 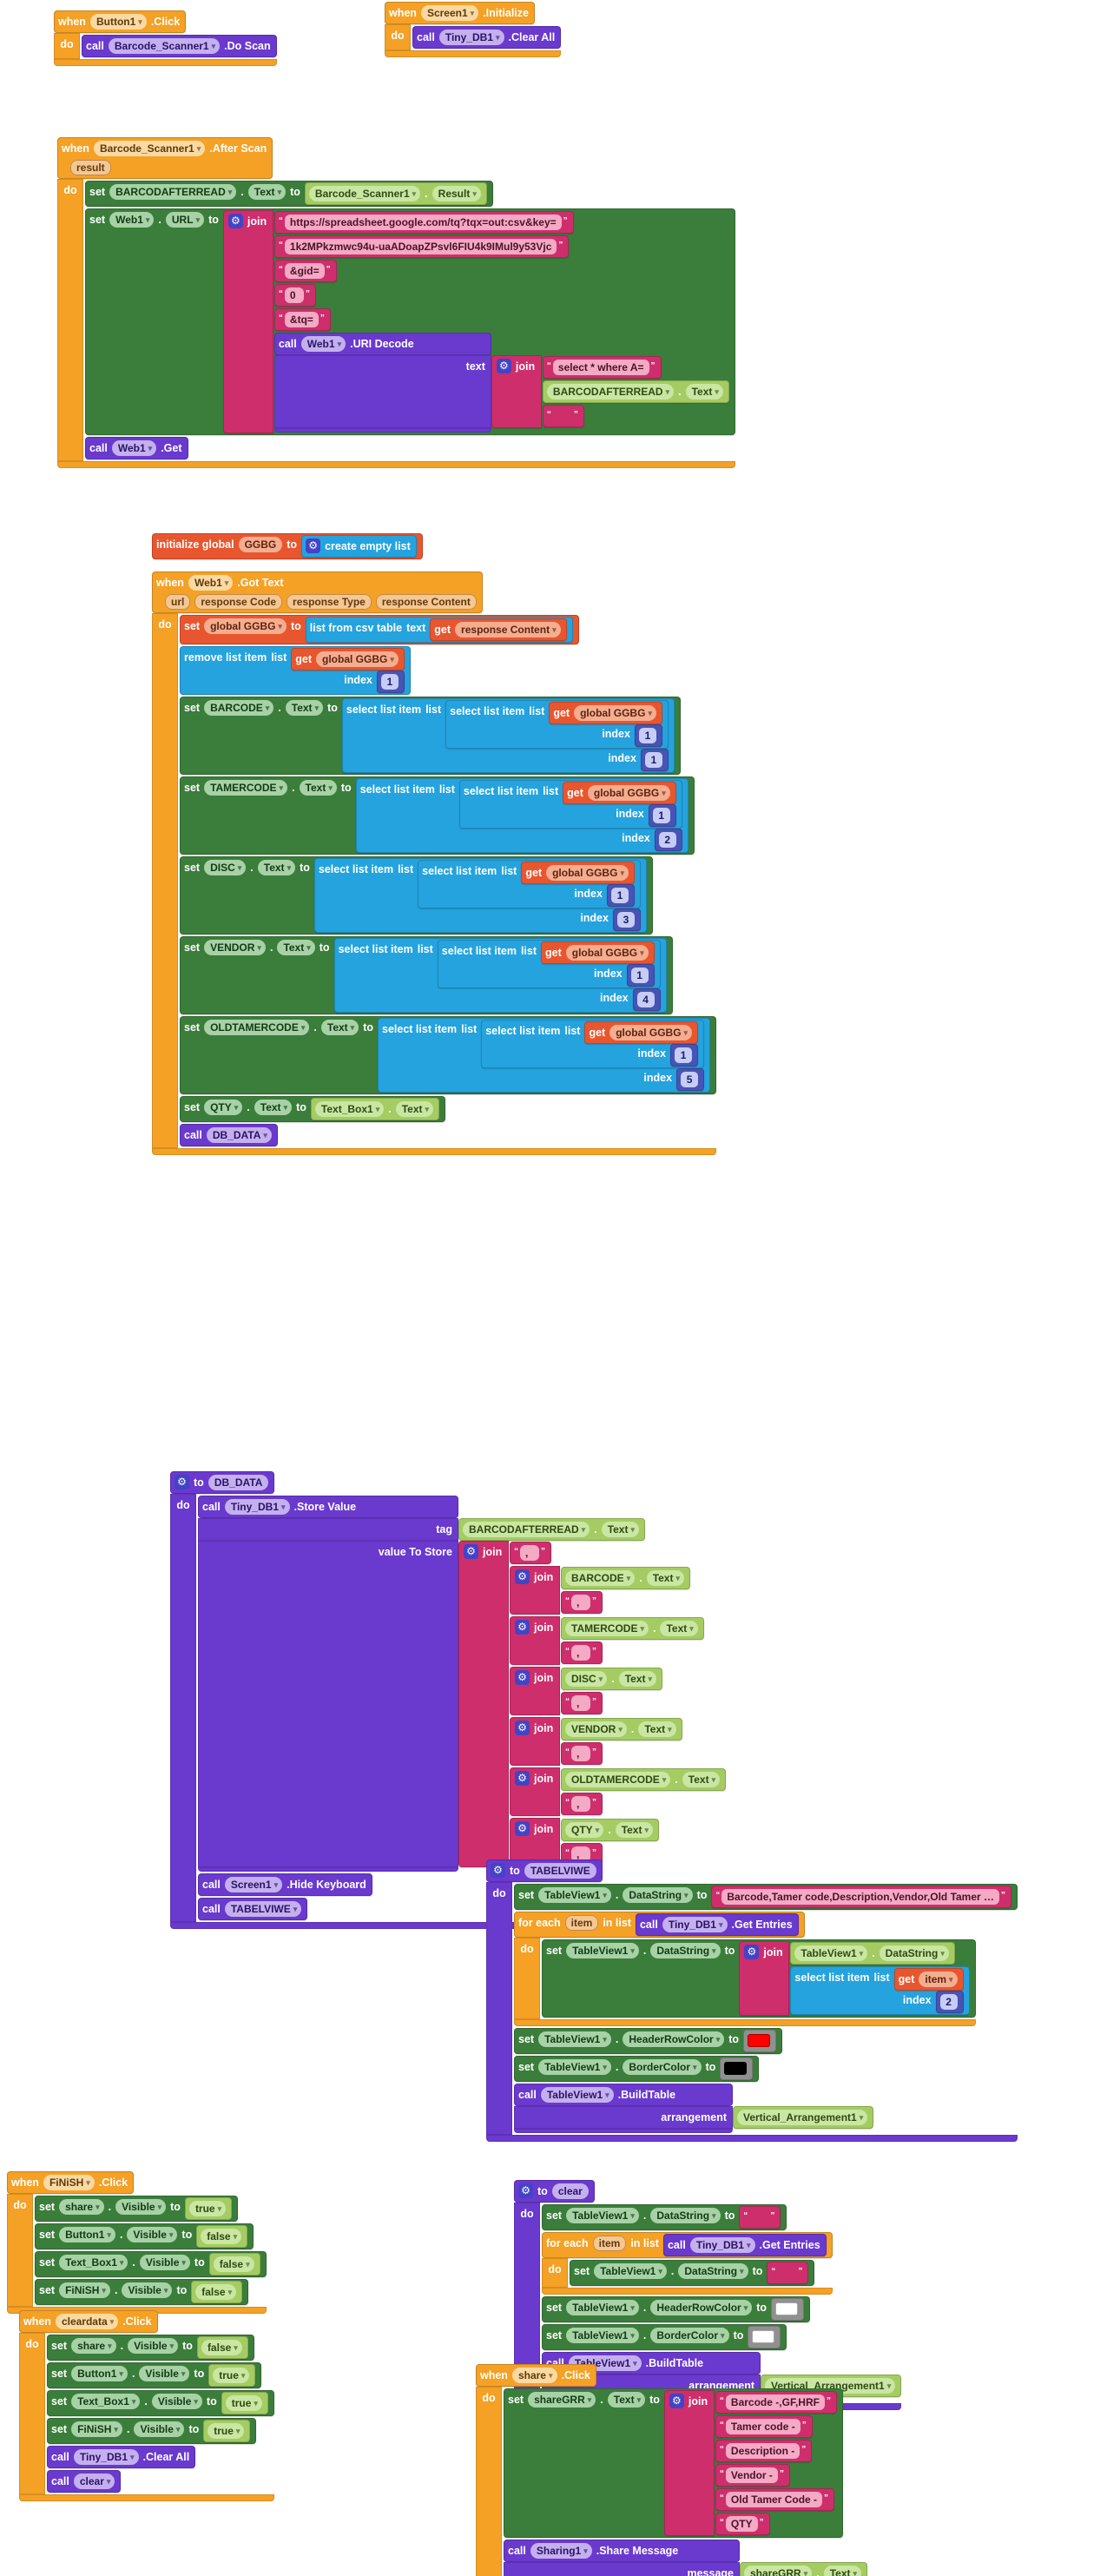 I want to click on string-block: “&tq=”, so click(x=302, y=319).